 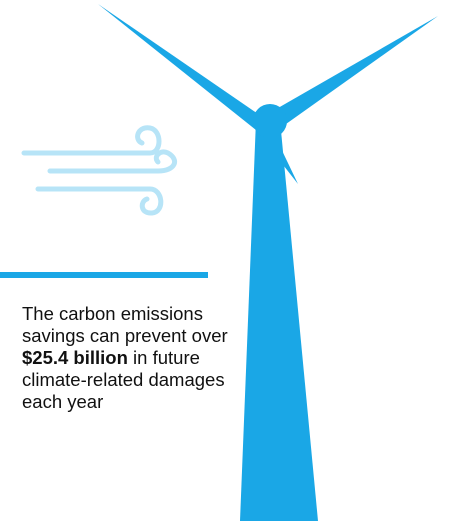 What do you see at coordinates (104, 275) in the screenshot?
I see `divider-bar` at bounding box center [104, 275].